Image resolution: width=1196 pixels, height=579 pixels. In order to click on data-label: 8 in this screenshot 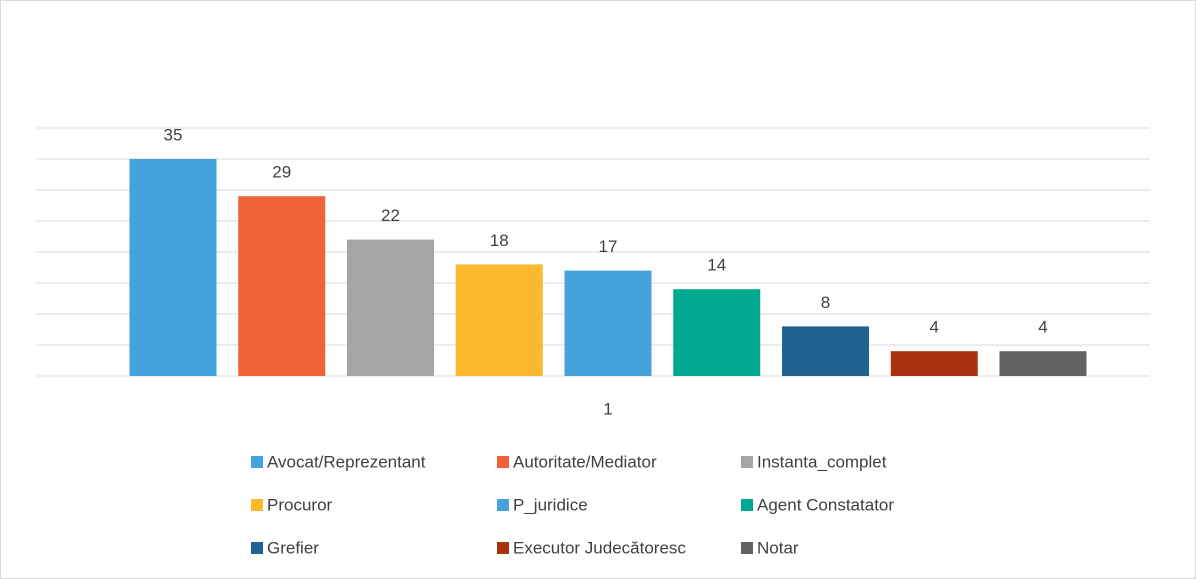, I will do `click(825, 302)`.